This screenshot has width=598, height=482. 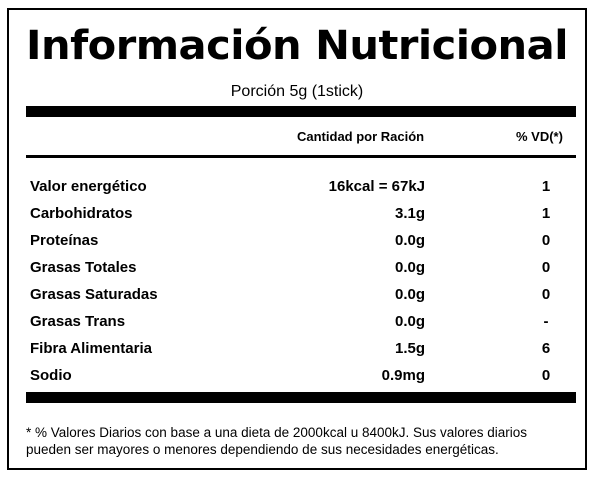 What do you see at coordinates (297, 91) in the screenshot?
I see `serving-size: Porción 5g (1stick)` at bounding box center [297, 91].